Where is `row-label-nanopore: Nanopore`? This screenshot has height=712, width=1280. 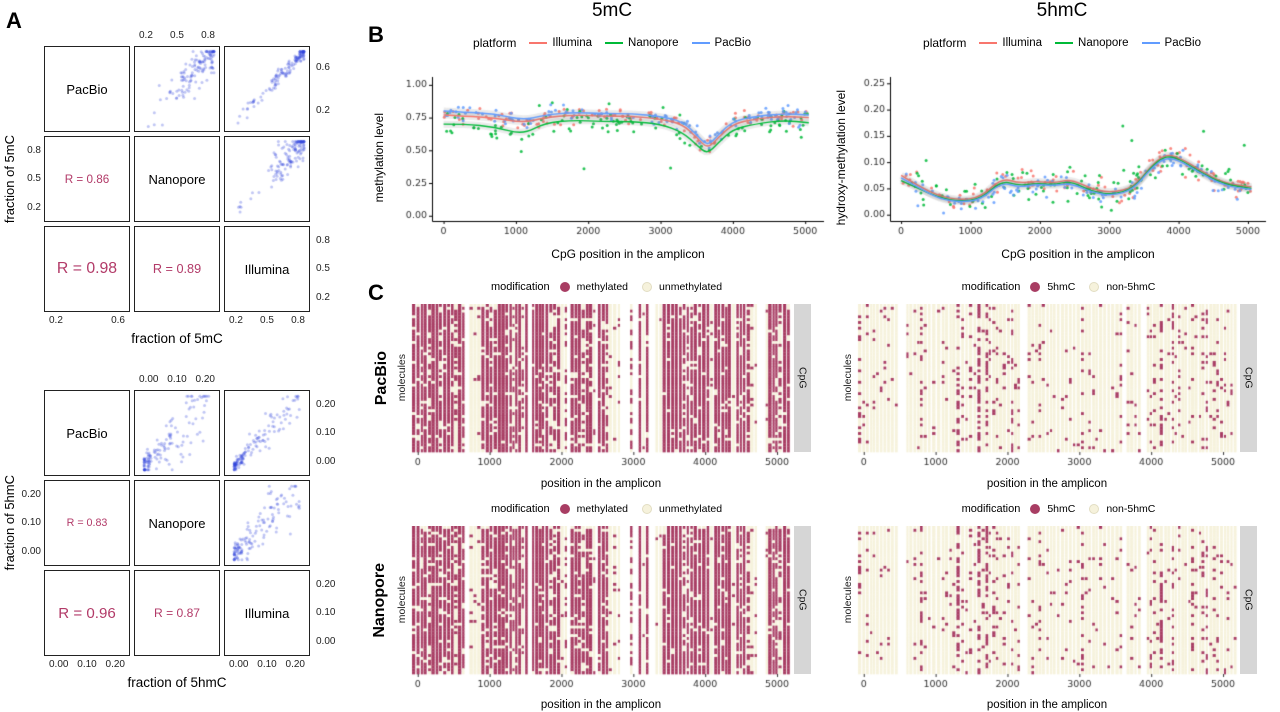 row-label-nanopore: Nanopore is located at coordinates (380, 600).